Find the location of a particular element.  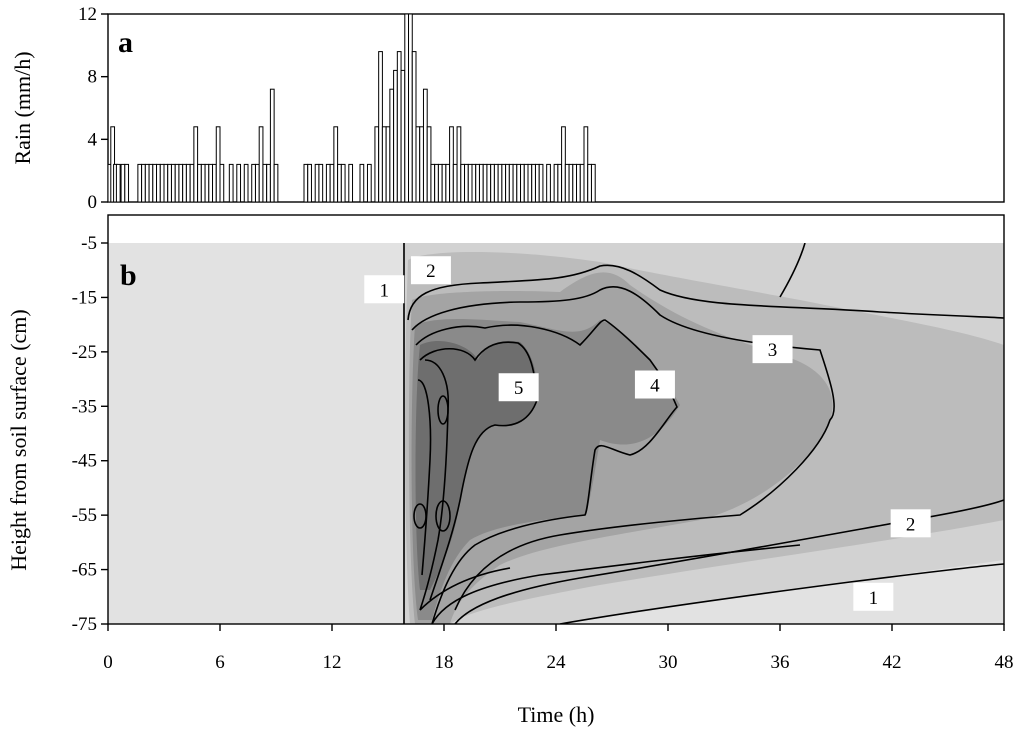

panel-a-y-ticks: 0 4 8 12 is located at coordinates (93, 108).